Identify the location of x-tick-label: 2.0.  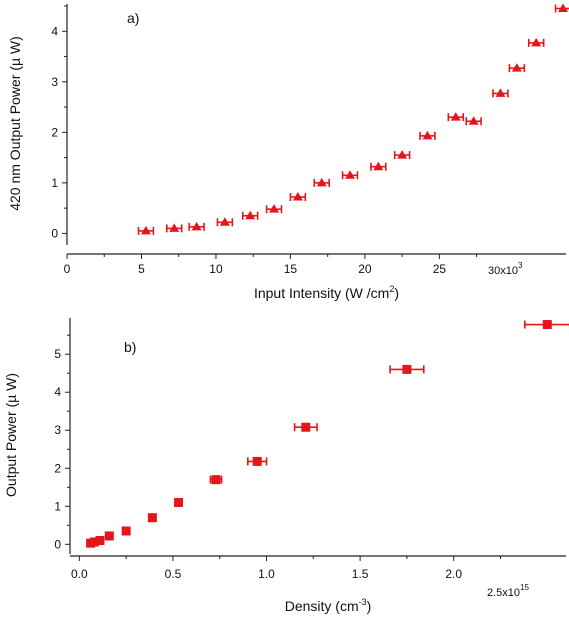
(453, 574).